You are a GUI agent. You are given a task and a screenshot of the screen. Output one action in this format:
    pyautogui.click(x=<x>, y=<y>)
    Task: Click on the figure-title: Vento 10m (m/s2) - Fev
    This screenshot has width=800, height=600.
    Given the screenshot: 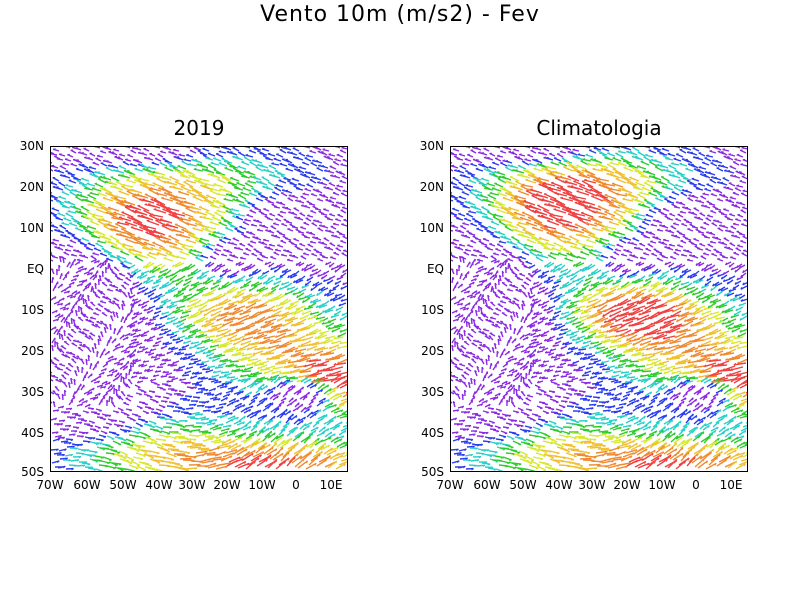 What is the action you would take?
    pyautogui.click(x=400, y=14)
    